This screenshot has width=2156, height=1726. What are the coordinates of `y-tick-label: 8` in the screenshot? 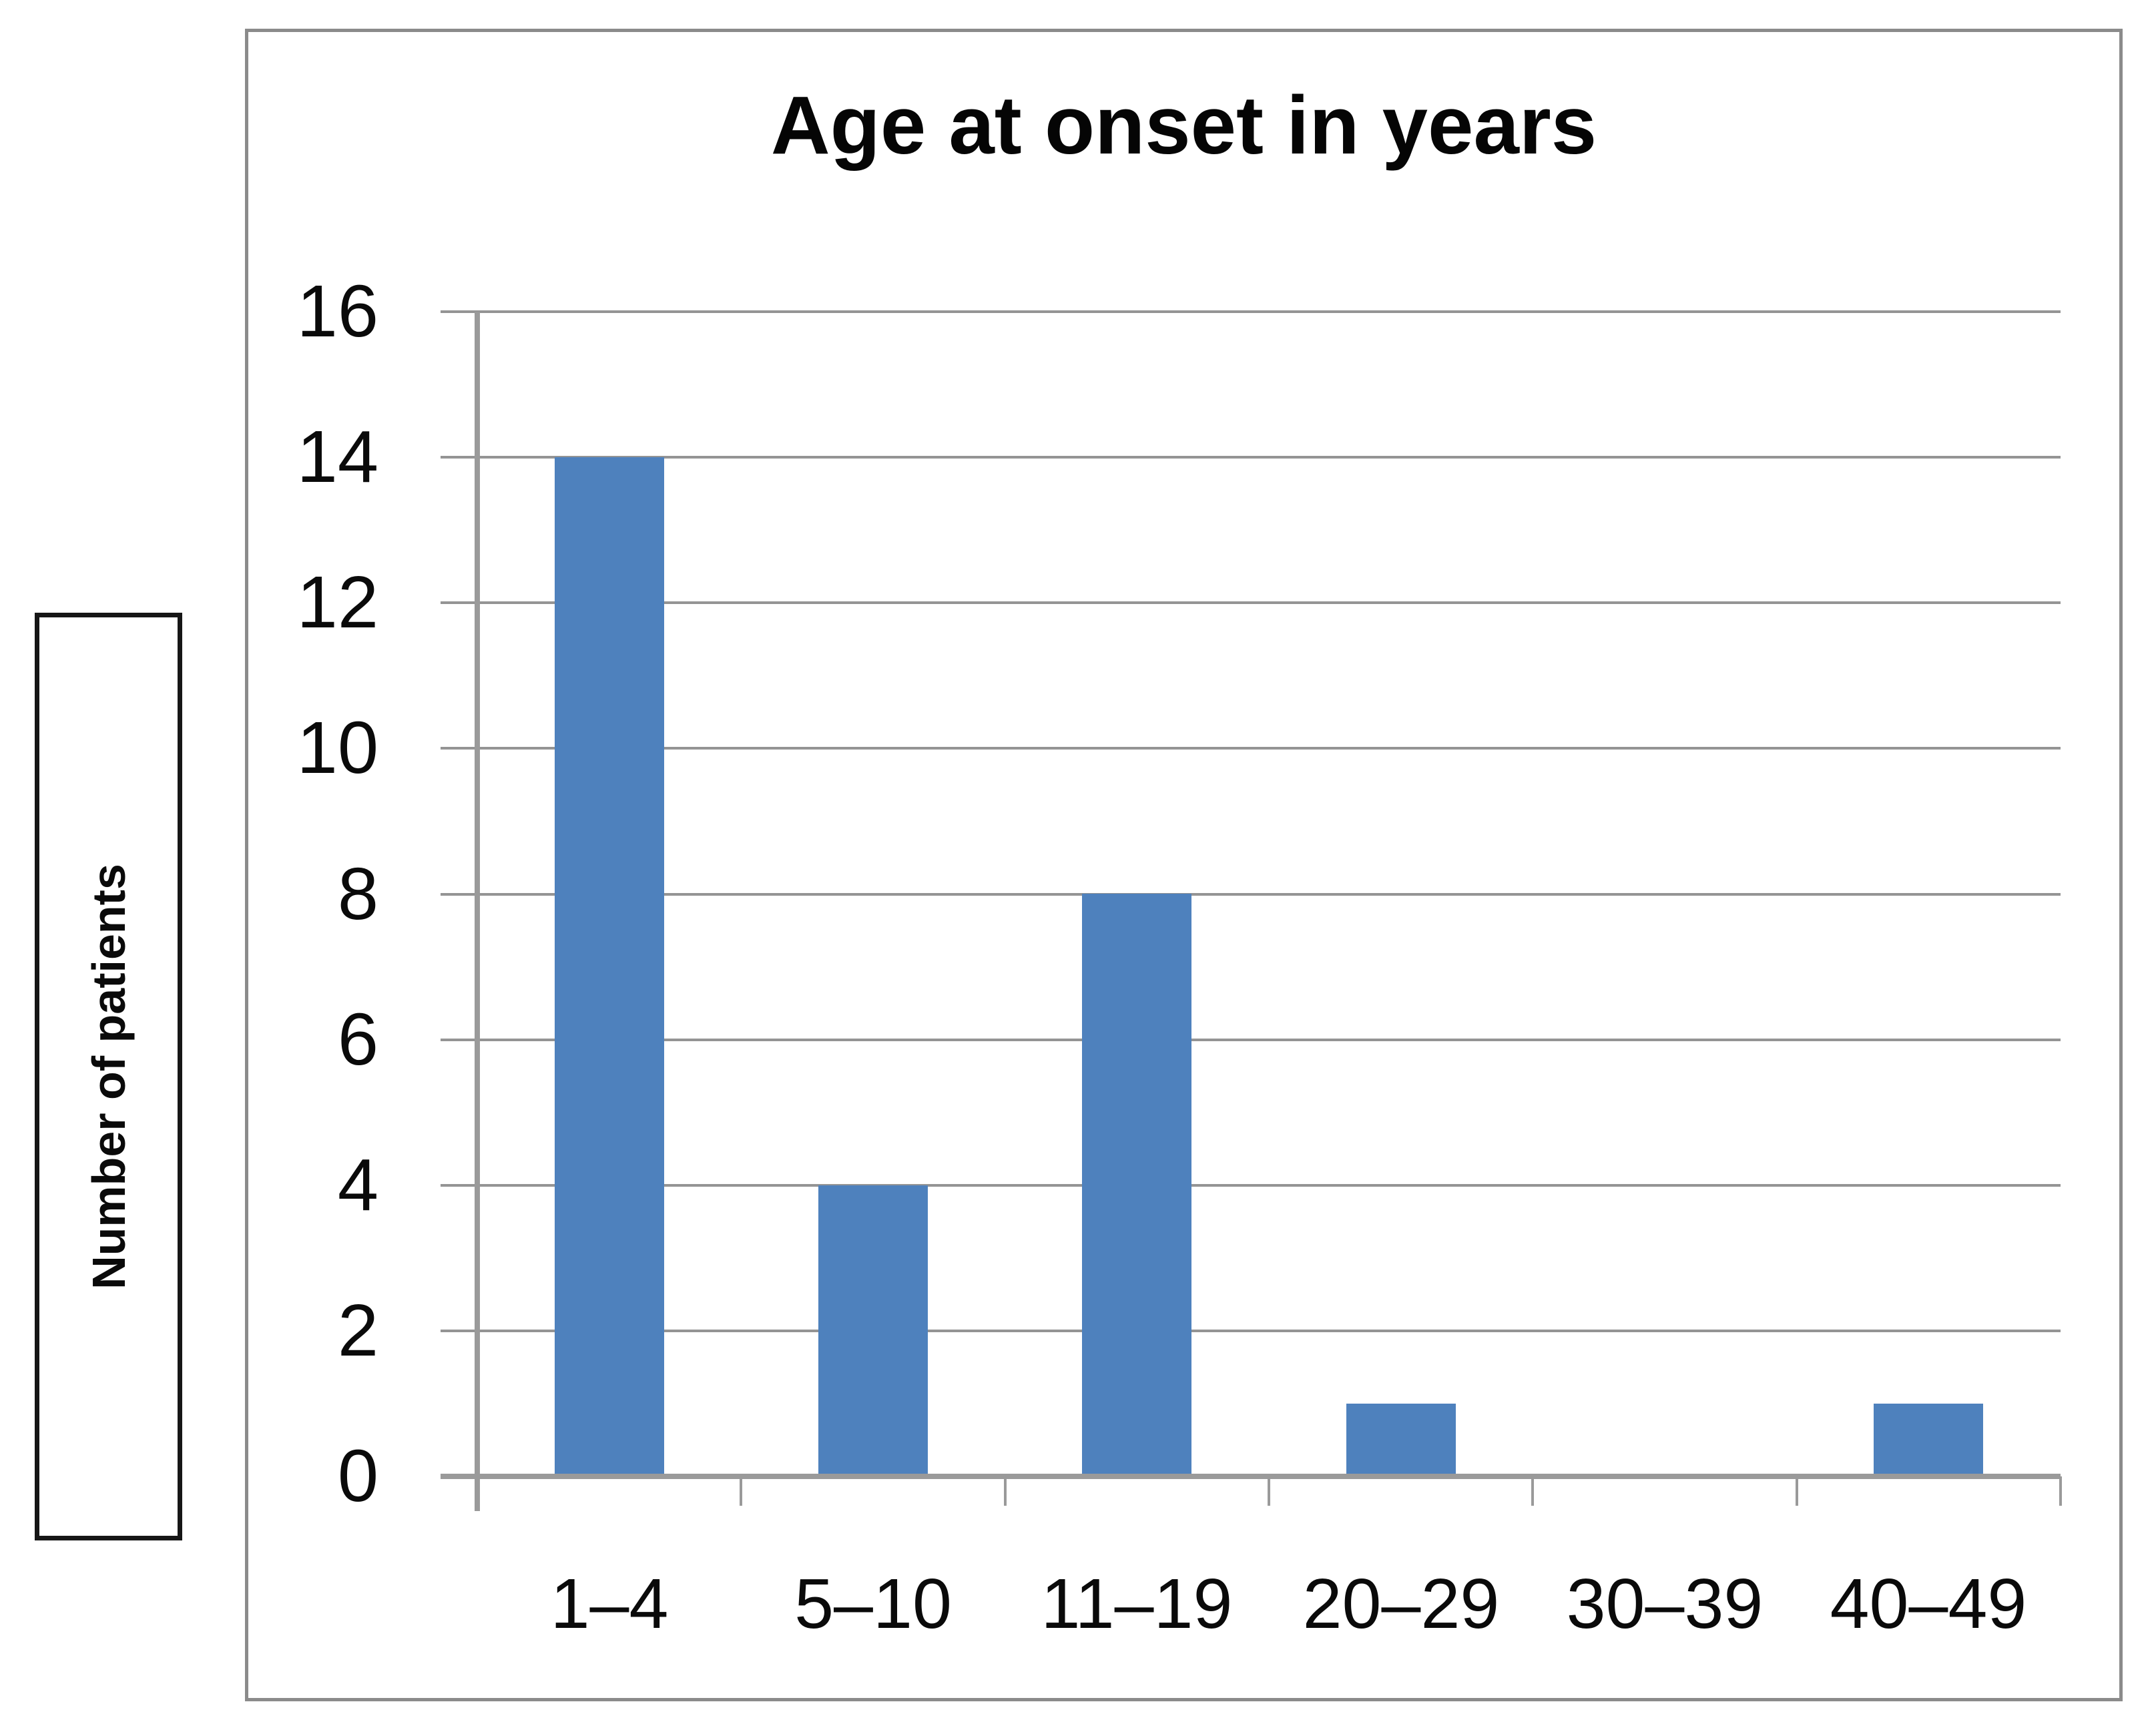 It's located at (358, 894).